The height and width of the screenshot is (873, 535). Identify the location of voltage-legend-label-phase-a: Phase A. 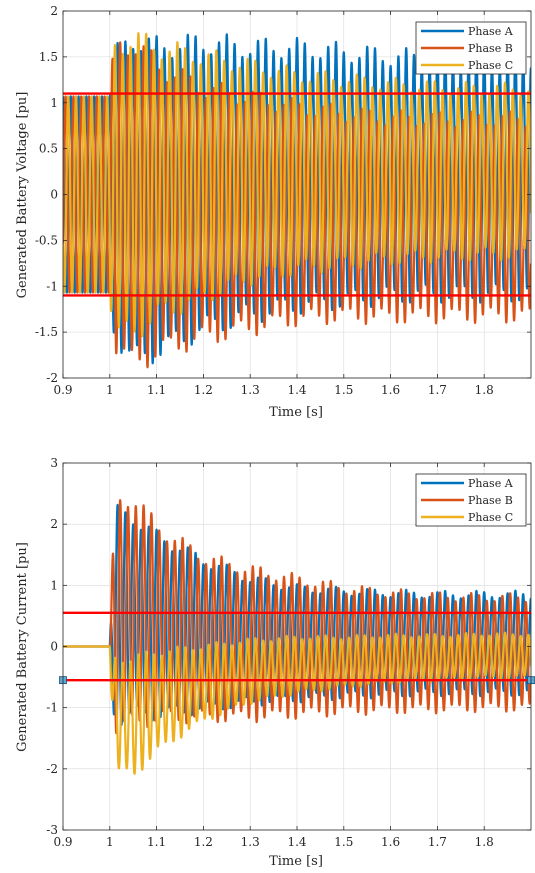
(491, 31).